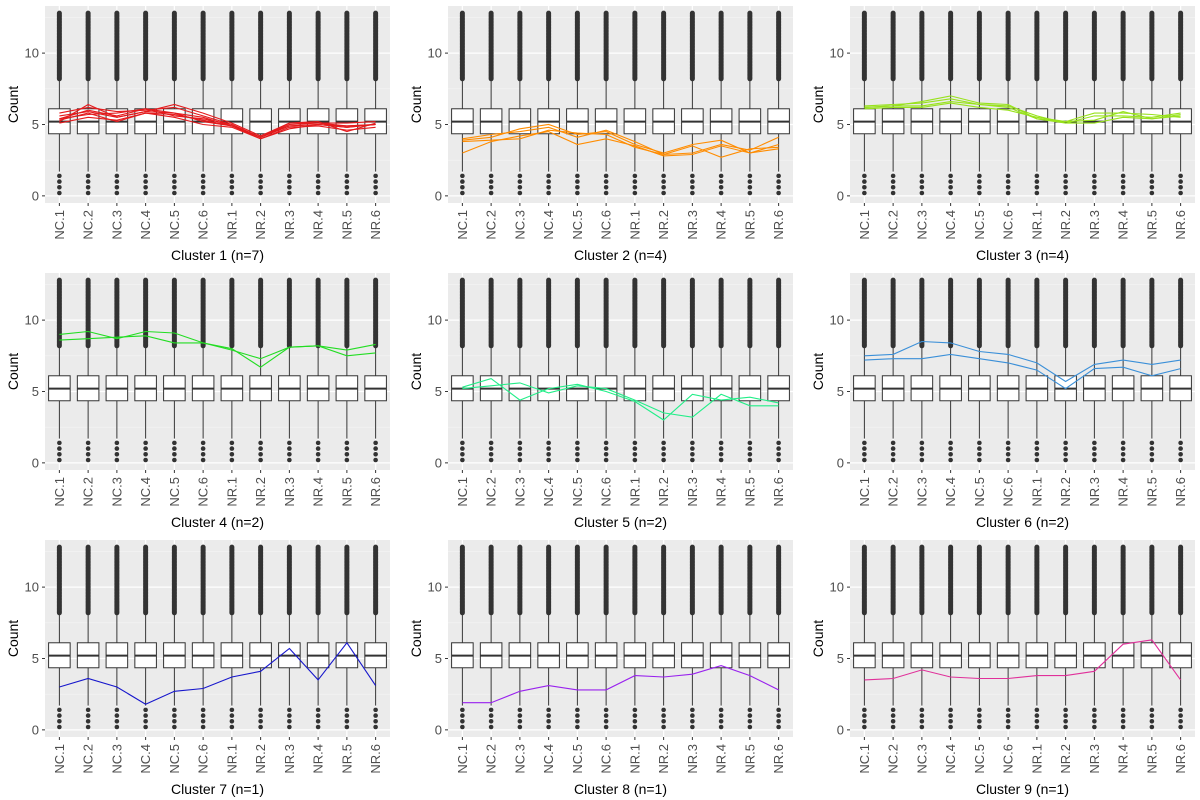 The width and height of the screenshot is (1200, 800). Describe the element at coordinates (35, 462) in the screenshot. I see `y-tick-label: 0` at that location.